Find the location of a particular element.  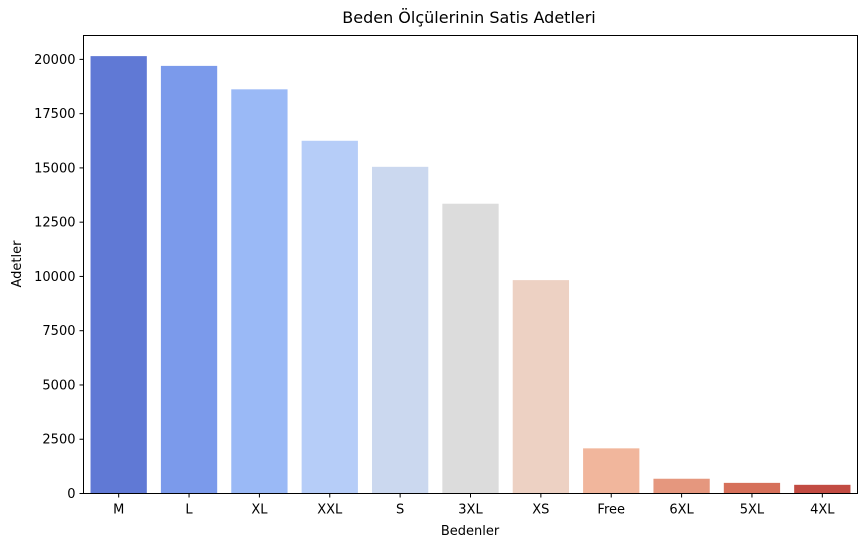

y-tick-label: 20000 is located at coordinates (54, 60).